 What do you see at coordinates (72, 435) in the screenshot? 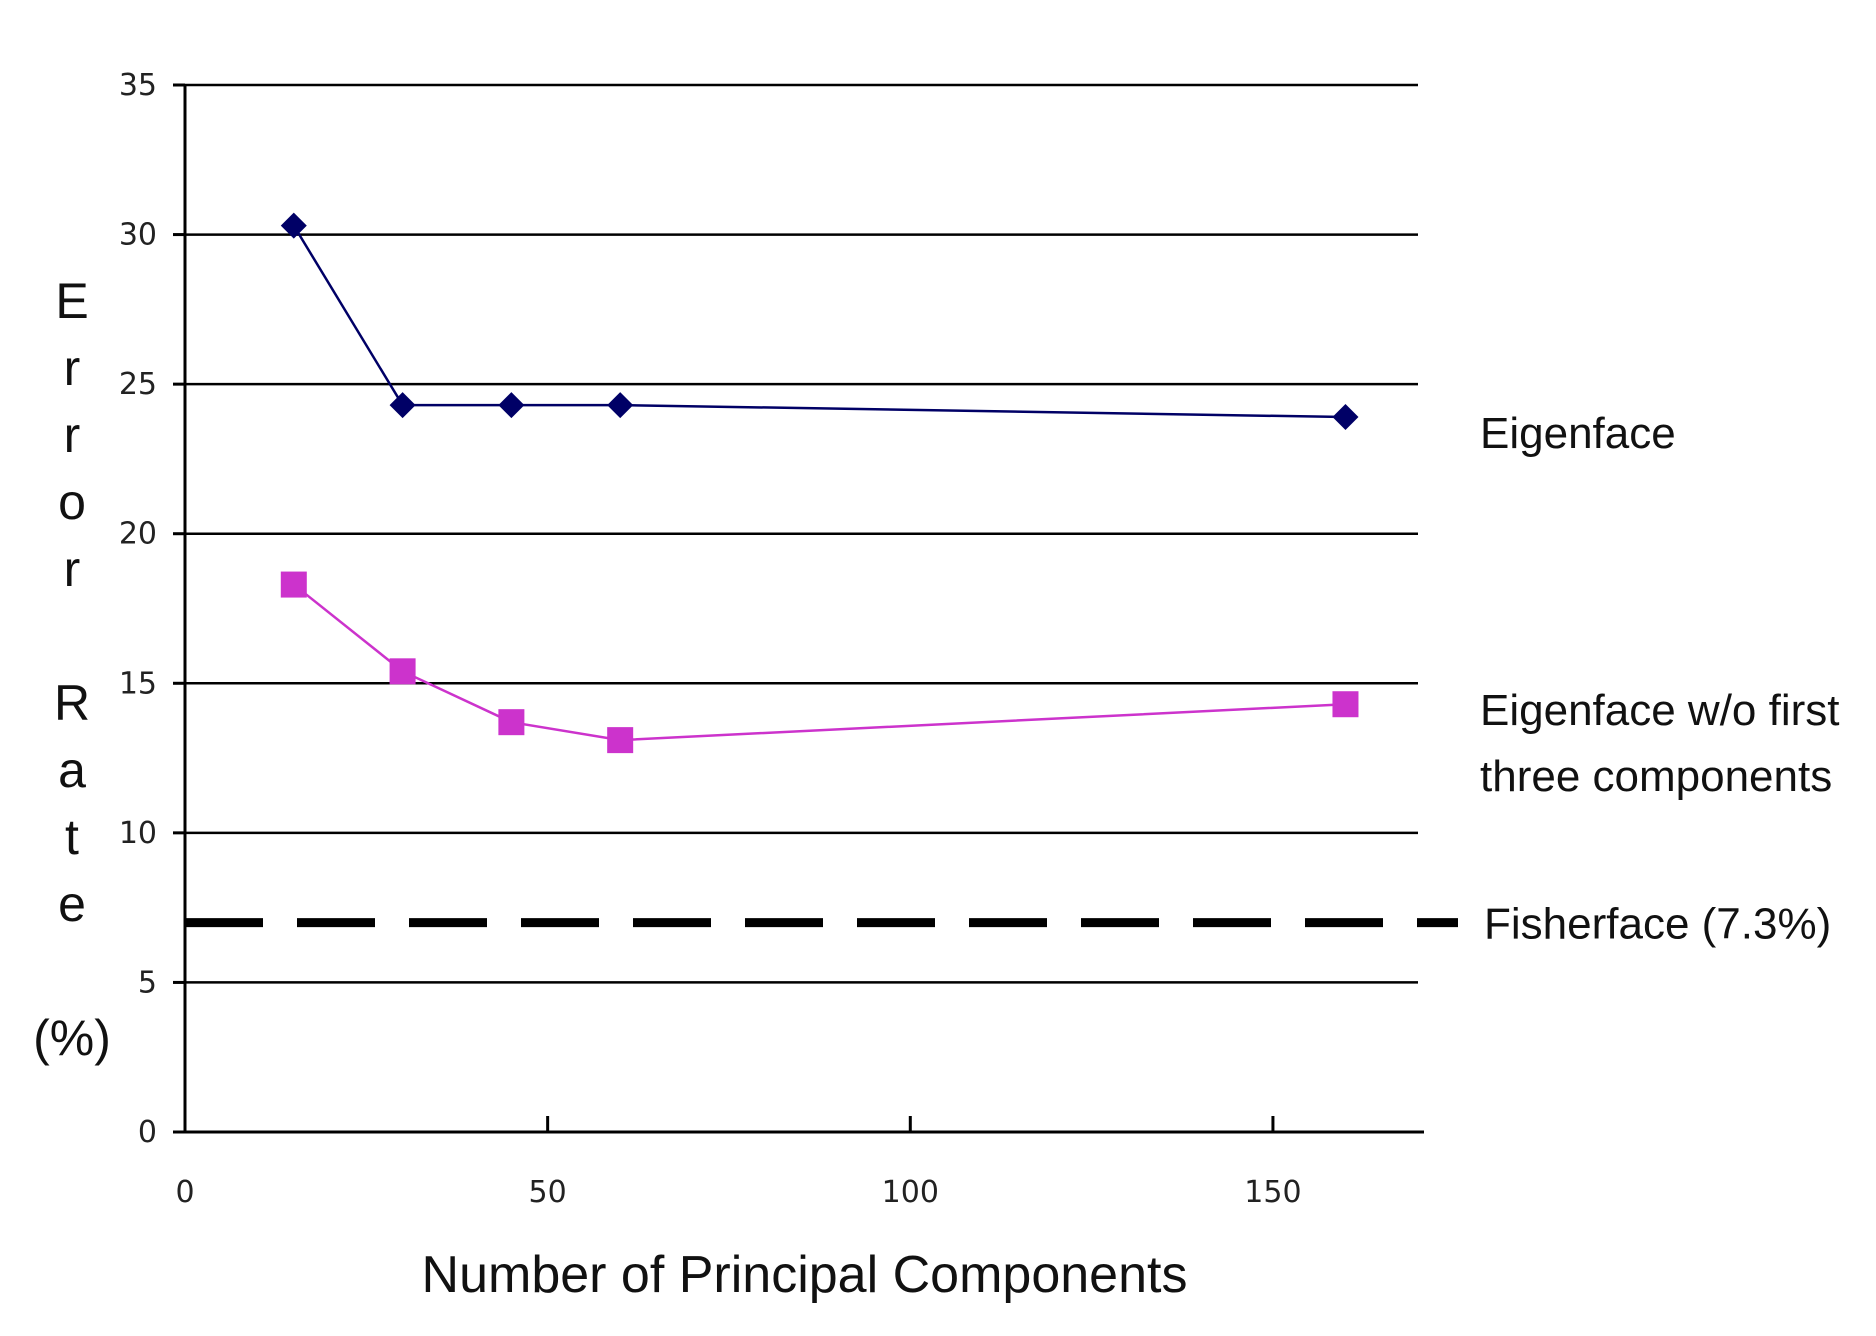
I see `y-axis-title-part-2: r` at bounding box center [72, 435].